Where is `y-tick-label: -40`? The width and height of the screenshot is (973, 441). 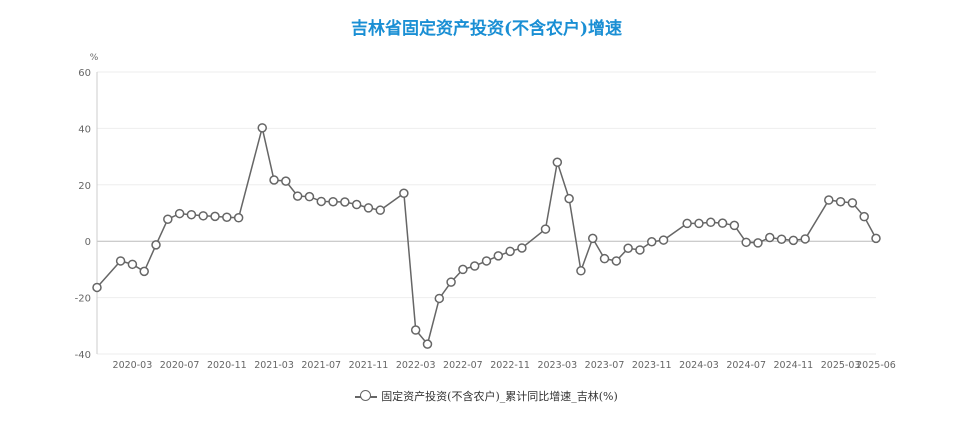
y-tick-label: -40 is located at coordinates (83, 355).